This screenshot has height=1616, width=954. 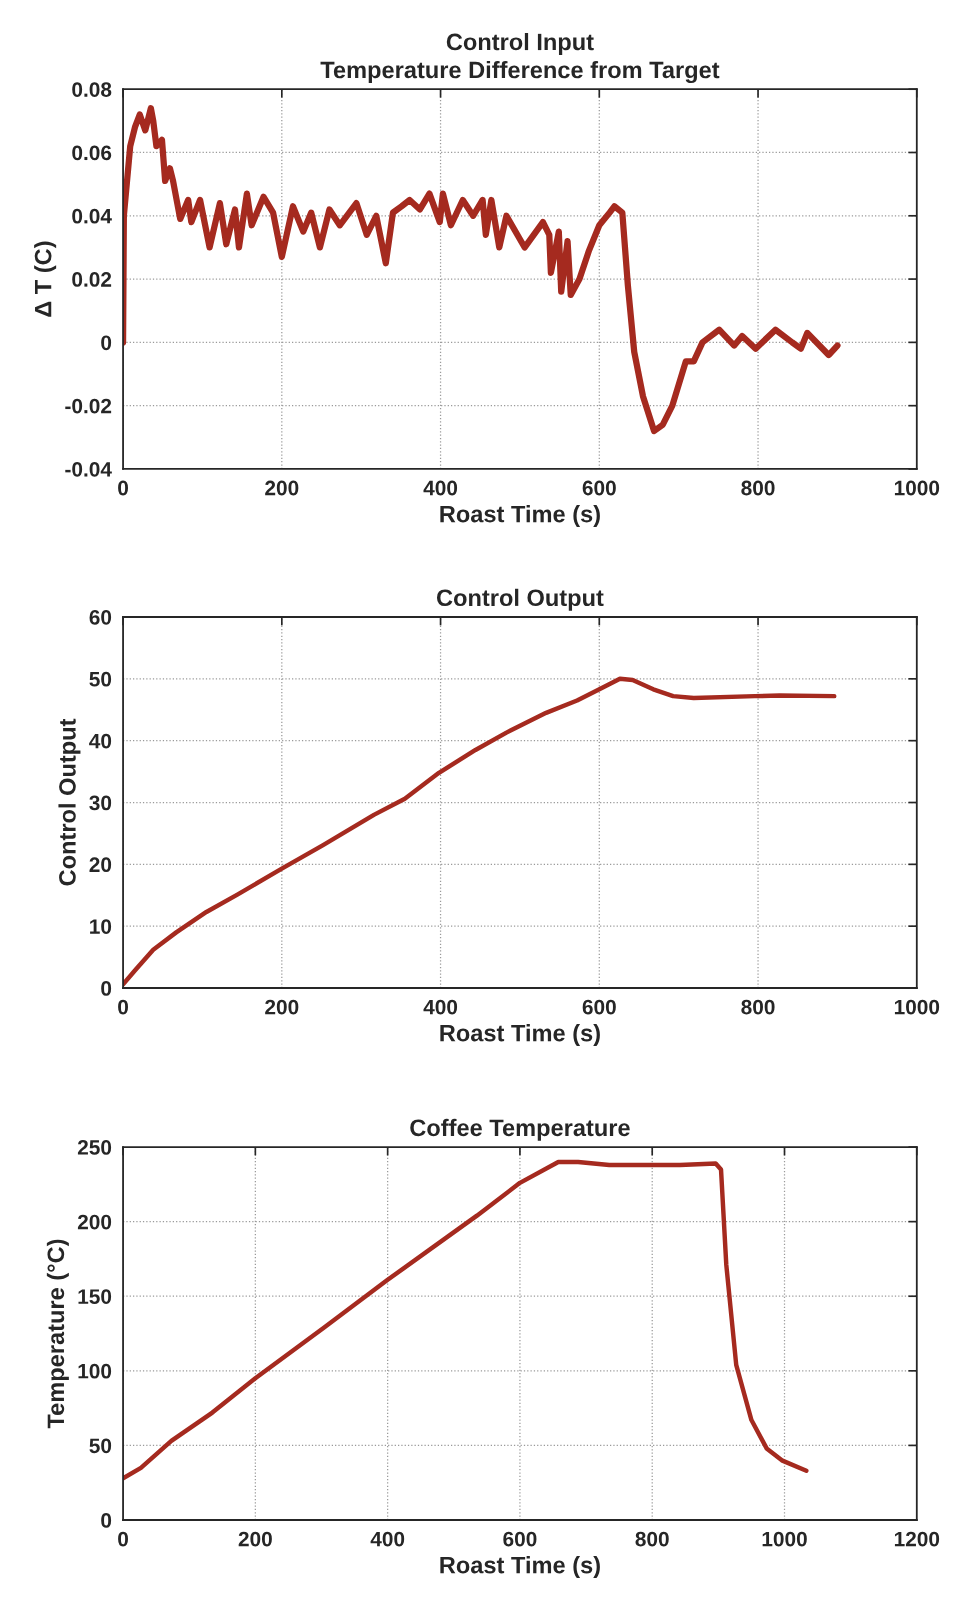 I want to click on y-tick-label: 100, so click(x=95, y=1371).